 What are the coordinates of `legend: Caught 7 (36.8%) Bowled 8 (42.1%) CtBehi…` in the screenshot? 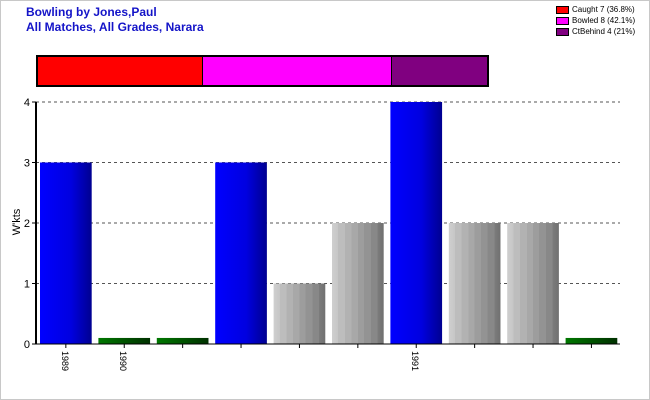 It's located at (595, 20).